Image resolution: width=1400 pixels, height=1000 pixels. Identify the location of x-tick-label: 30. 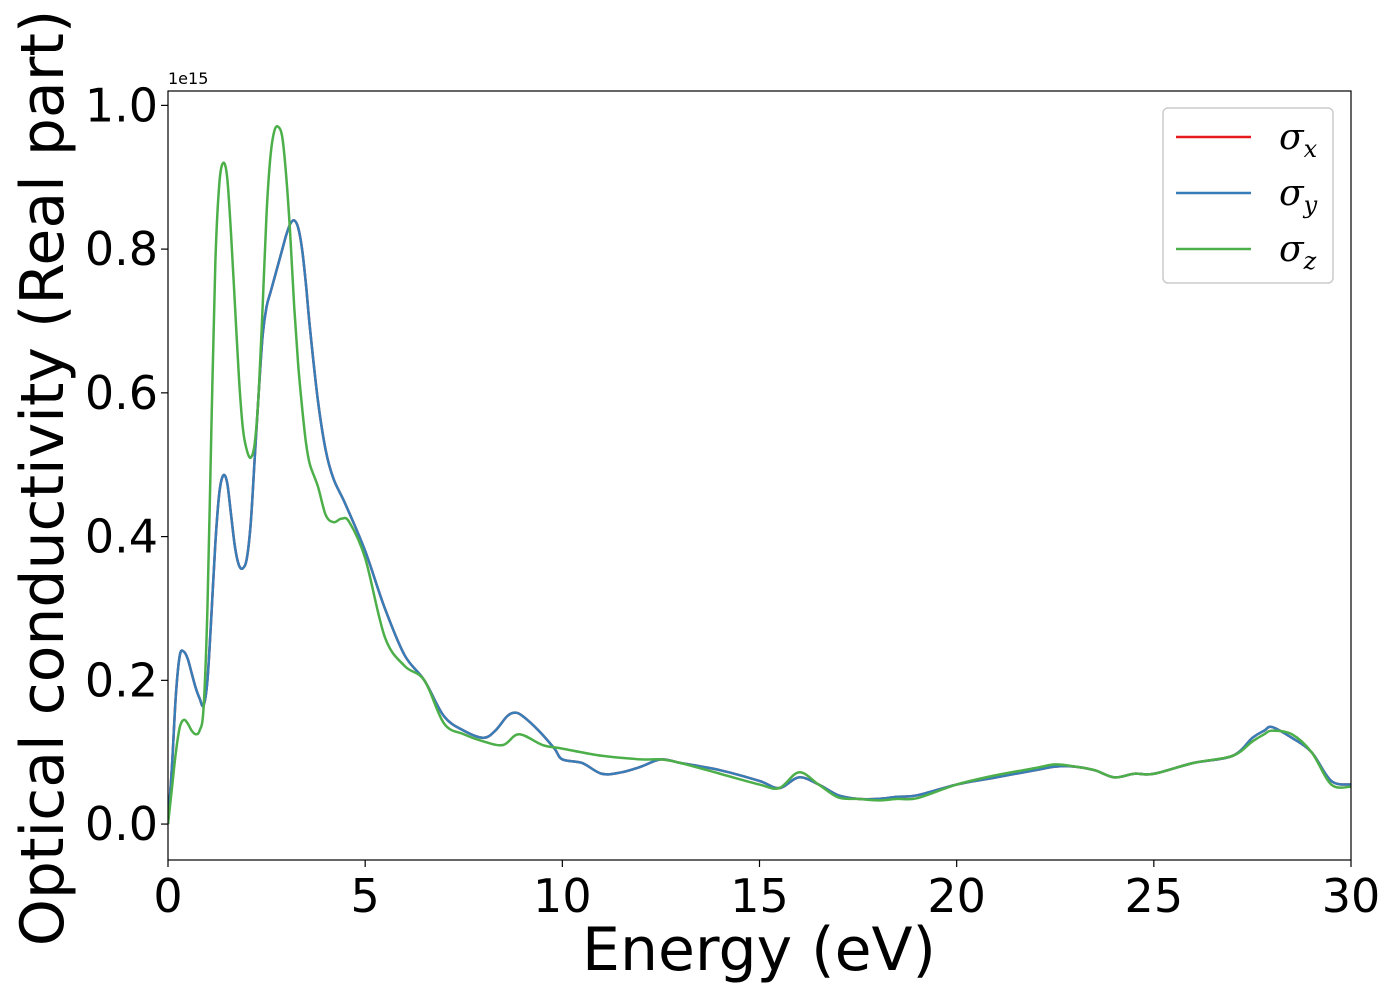
(1351, 896).